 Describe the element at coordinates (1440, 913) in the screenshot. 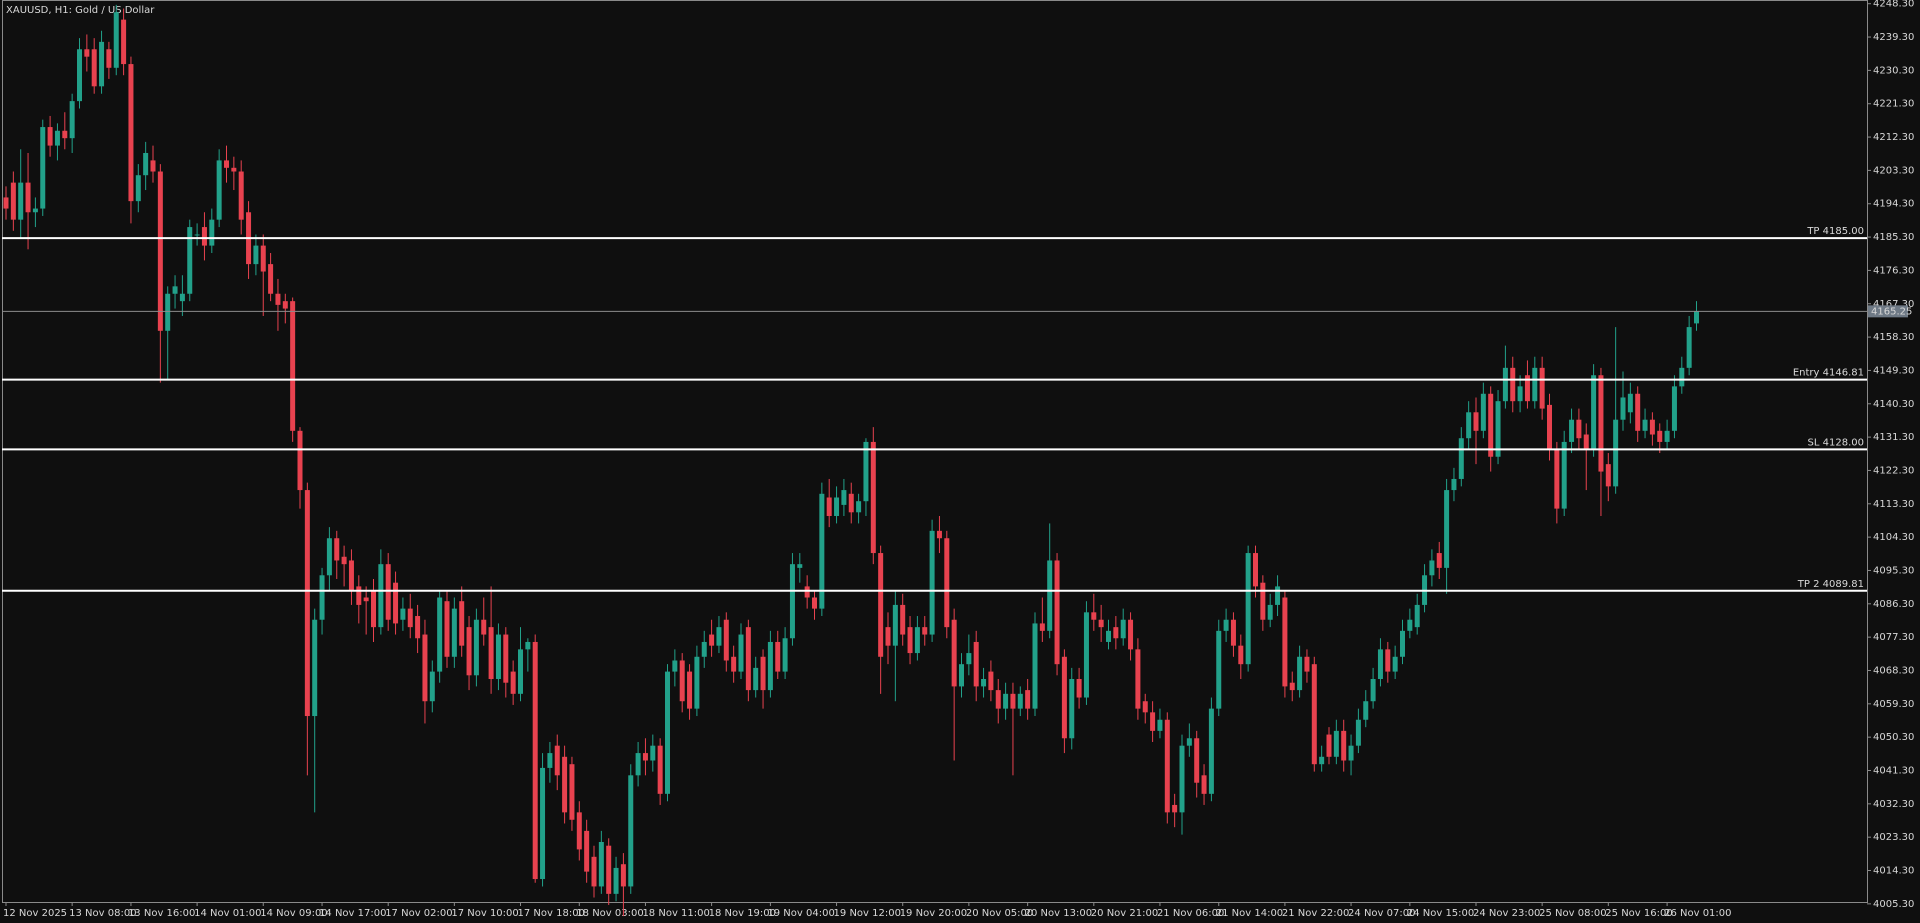

I see `x-tick-label: 24 Nov 15:00` at that location.